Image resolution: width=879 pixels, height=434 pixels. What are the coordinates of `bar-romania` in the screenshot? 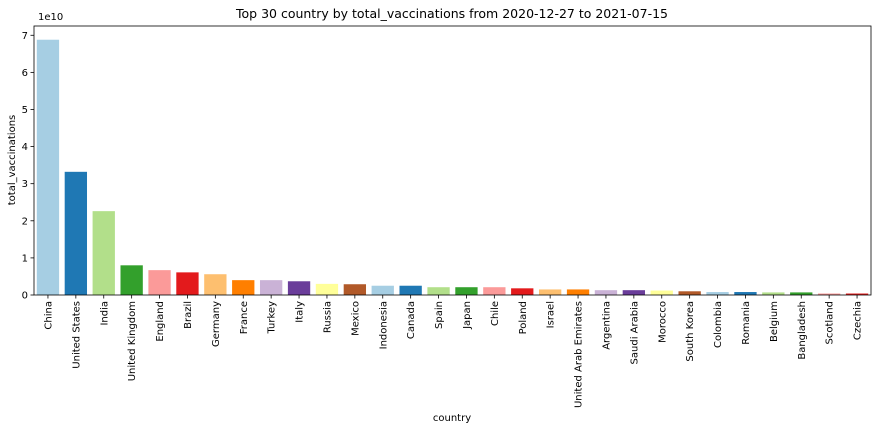 It's located at (745, 293).